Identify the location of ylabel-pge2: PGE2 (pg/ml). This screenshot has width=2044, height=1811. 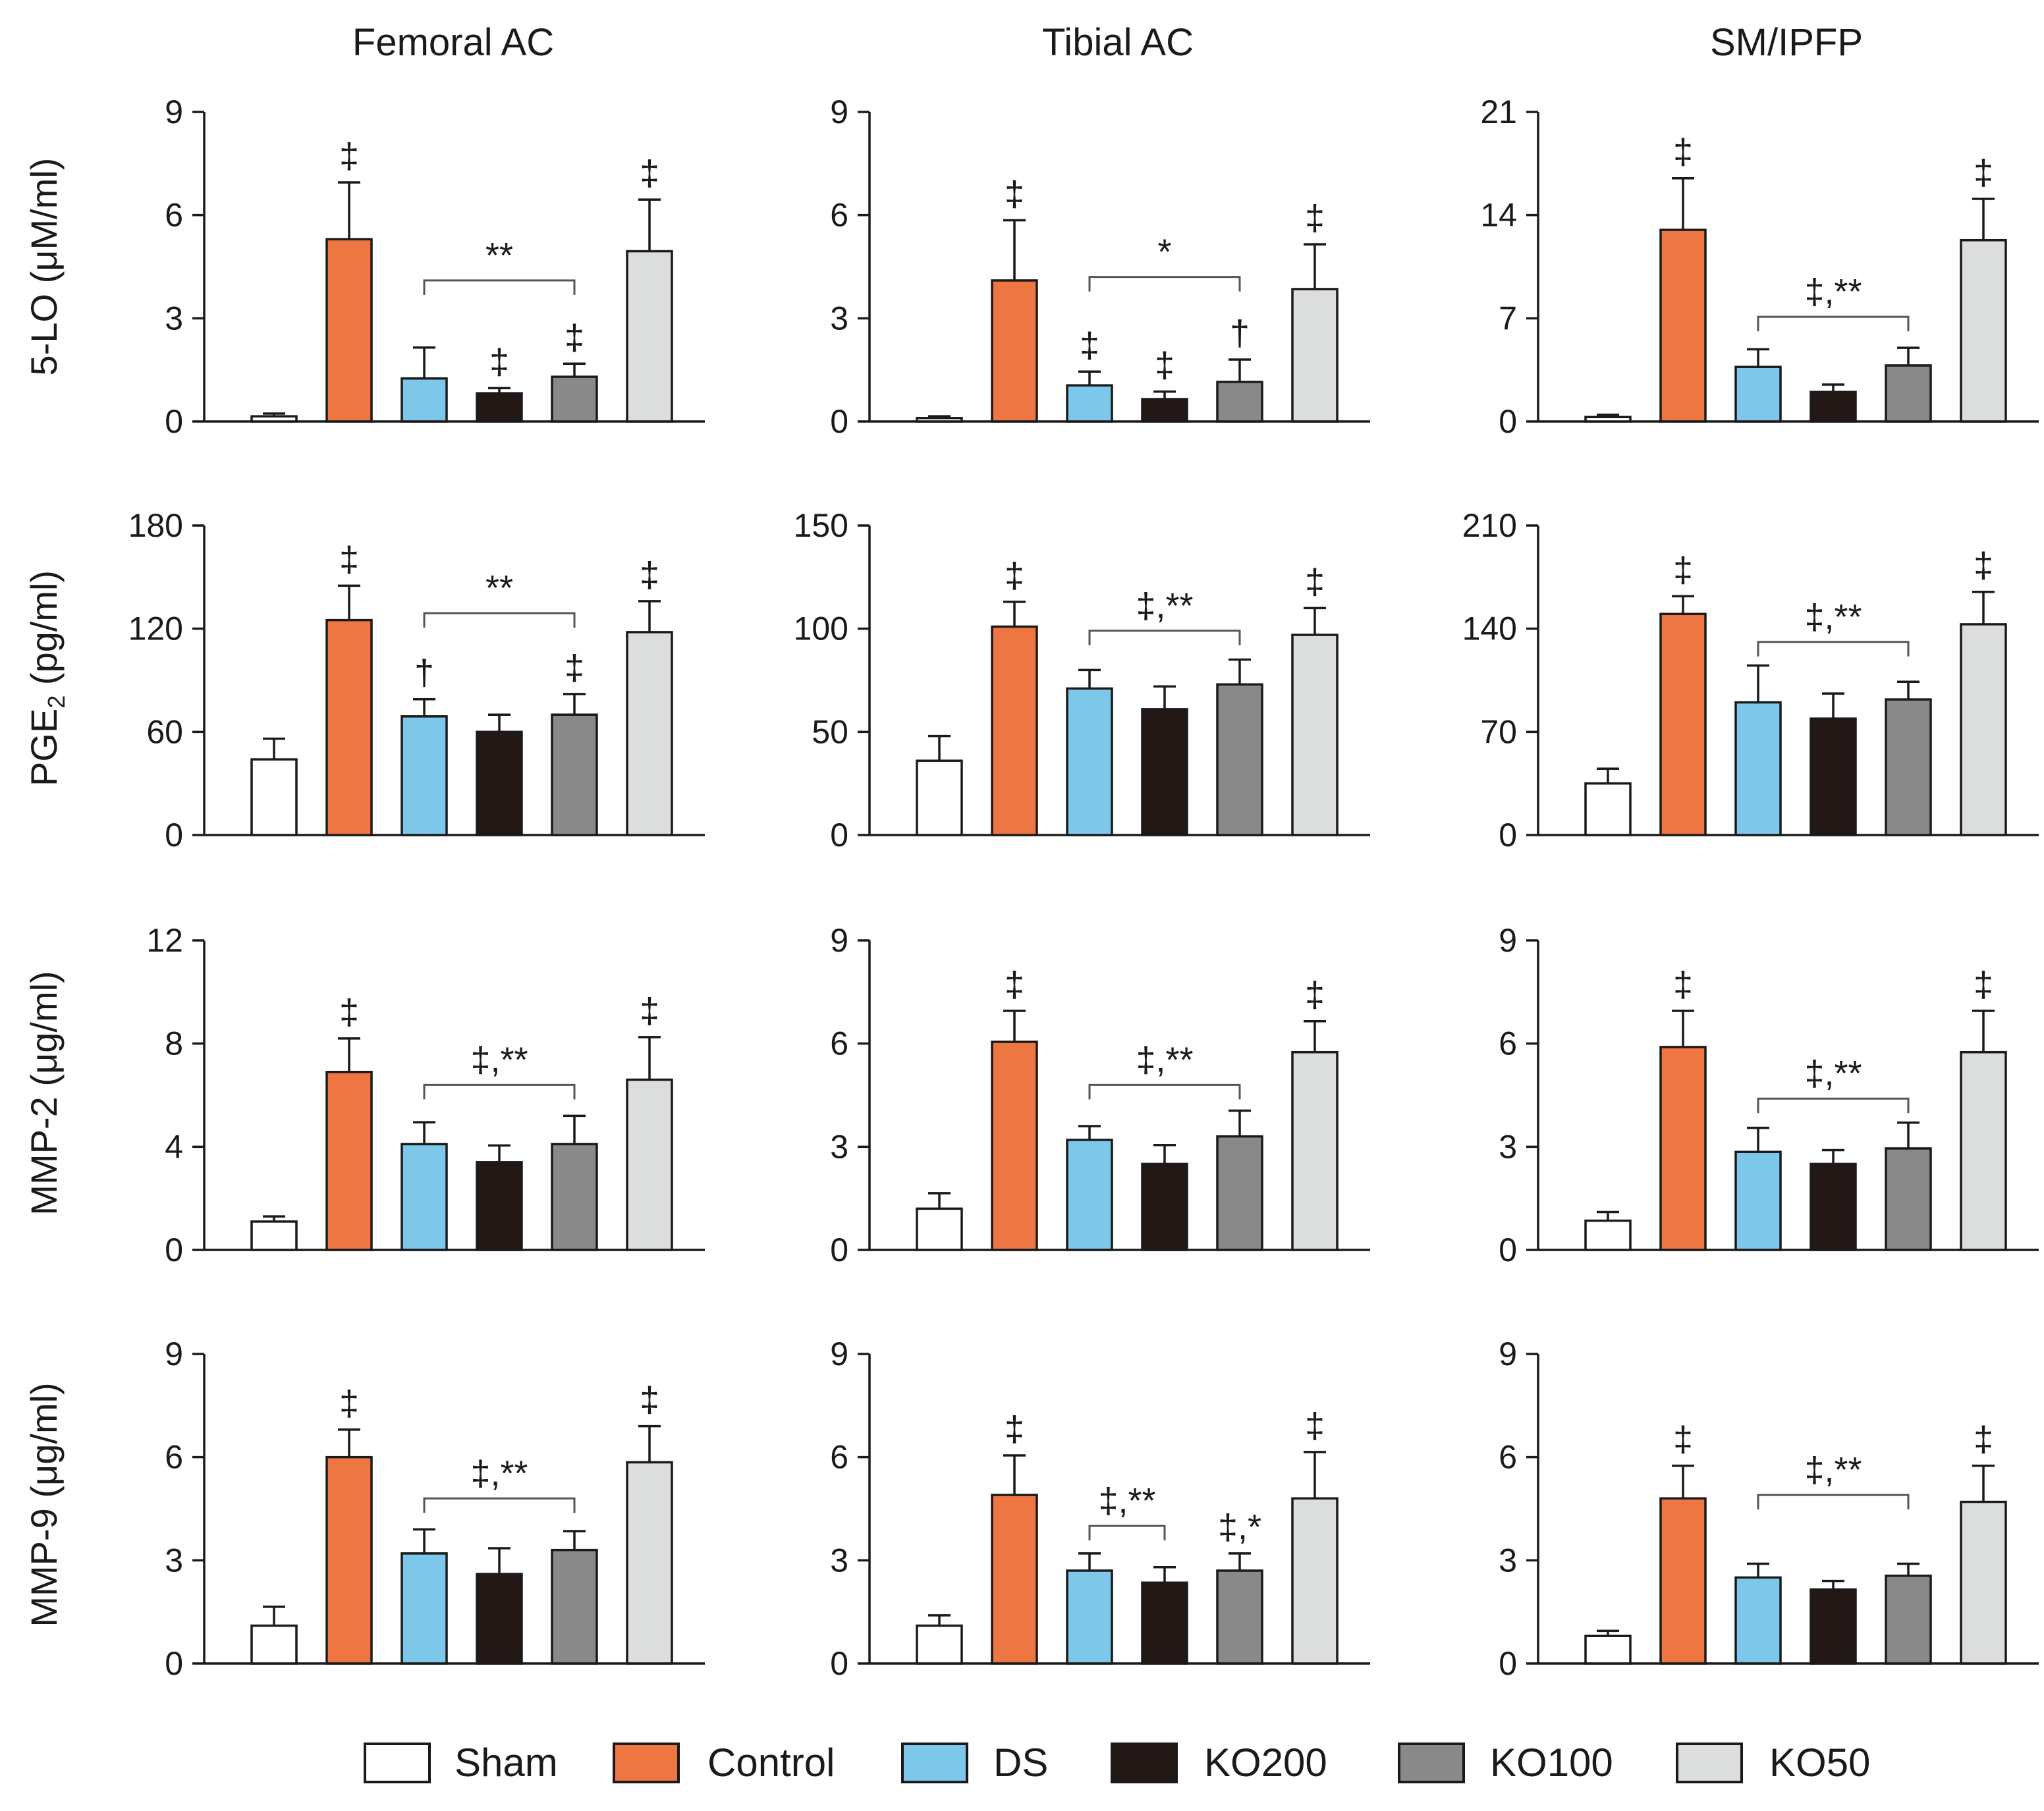
(46, 678).